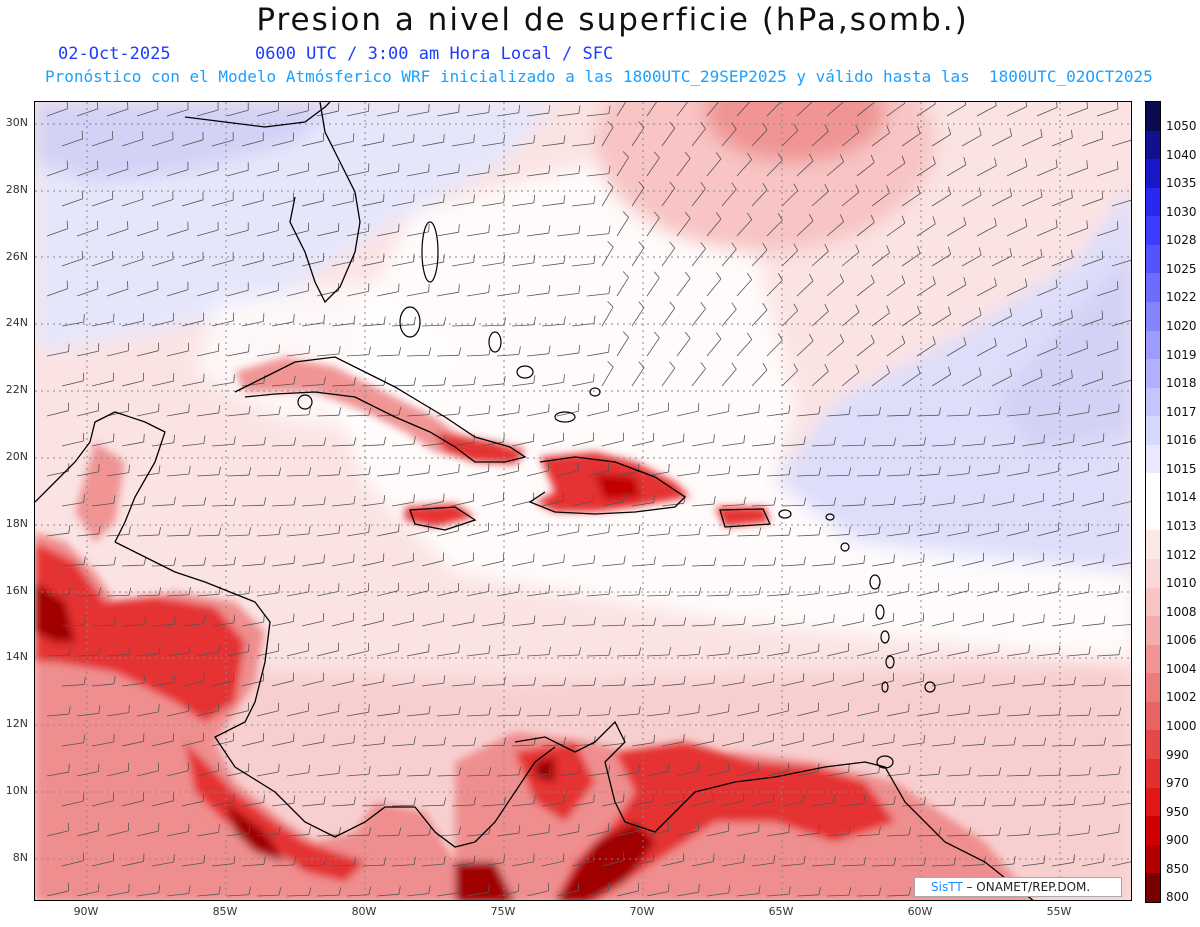 The height and width of the screenshot is (927, 1200). I want to click on lon-label: 65W, so click(781, 911).